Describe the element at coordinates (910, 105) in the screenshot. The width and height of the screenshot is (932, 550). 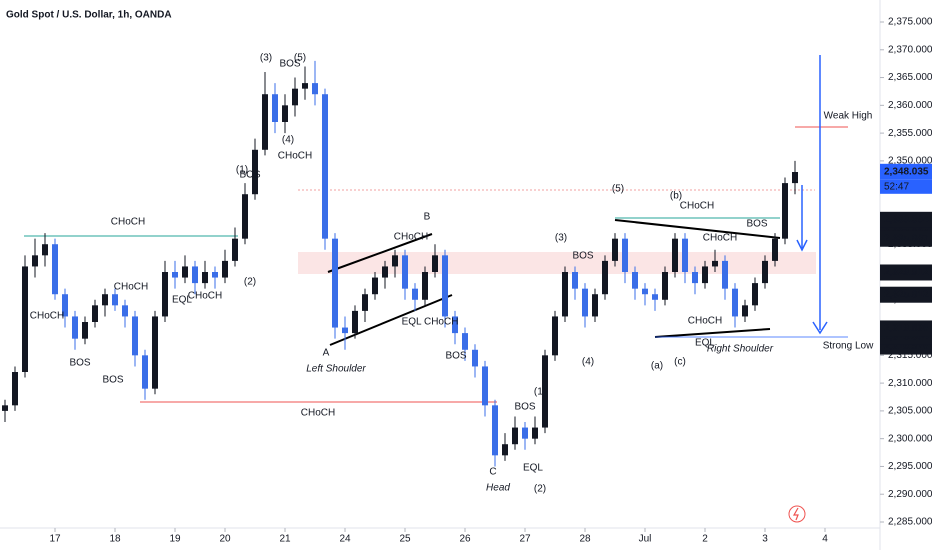
I see `y-tick-label: 2,360.000` at that location.